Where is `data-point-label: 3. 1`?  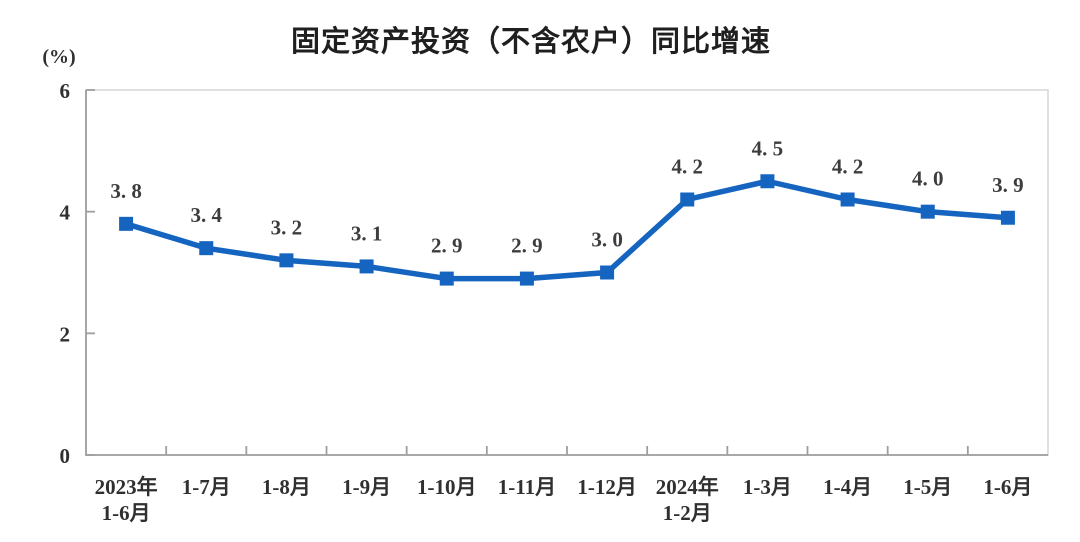 data-point-label: 3. 1 is located at coordinates (367, 233).